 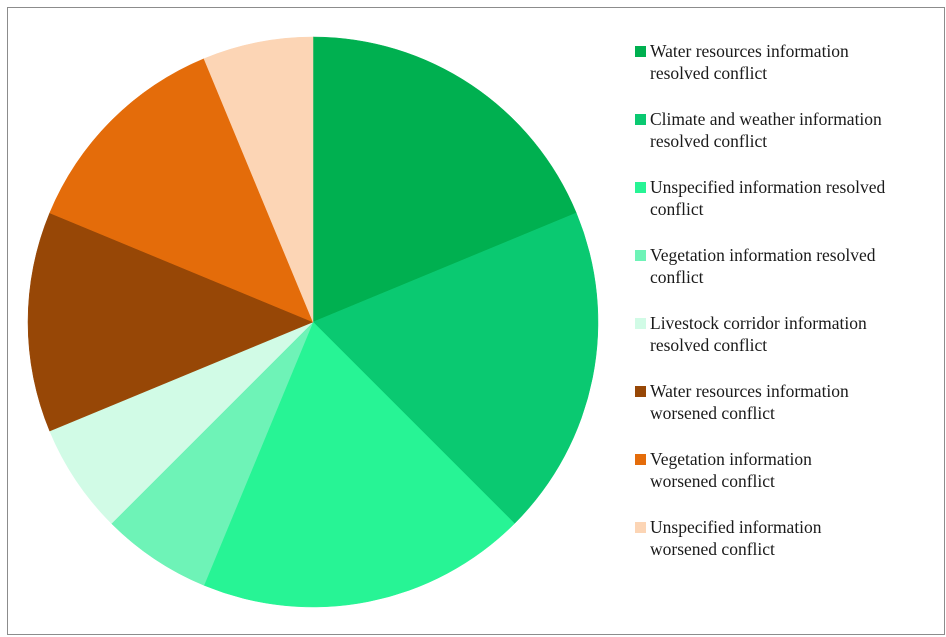 What do you see at coordinates (731, 470) in the screenshot?
I see `legend-label: Vegetation information worsened conflict` at bounding box center [731, 470].